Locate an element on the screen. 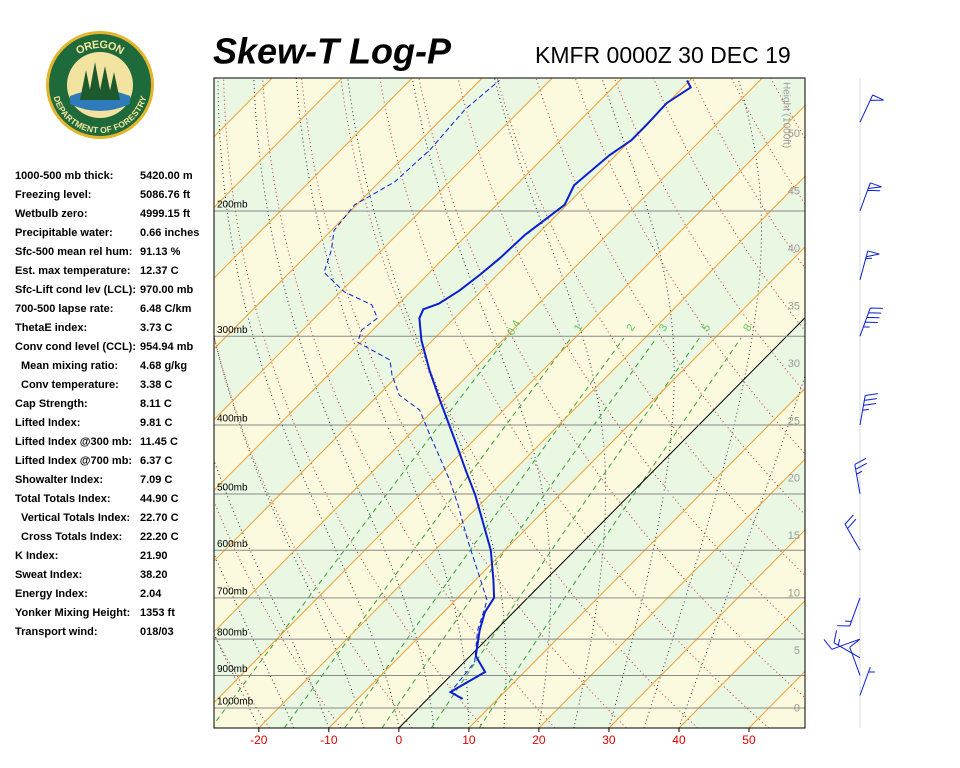 The width and height of the screenshot is (960, 768). index-label: Transport wind: is located at coordinates (56, 632).